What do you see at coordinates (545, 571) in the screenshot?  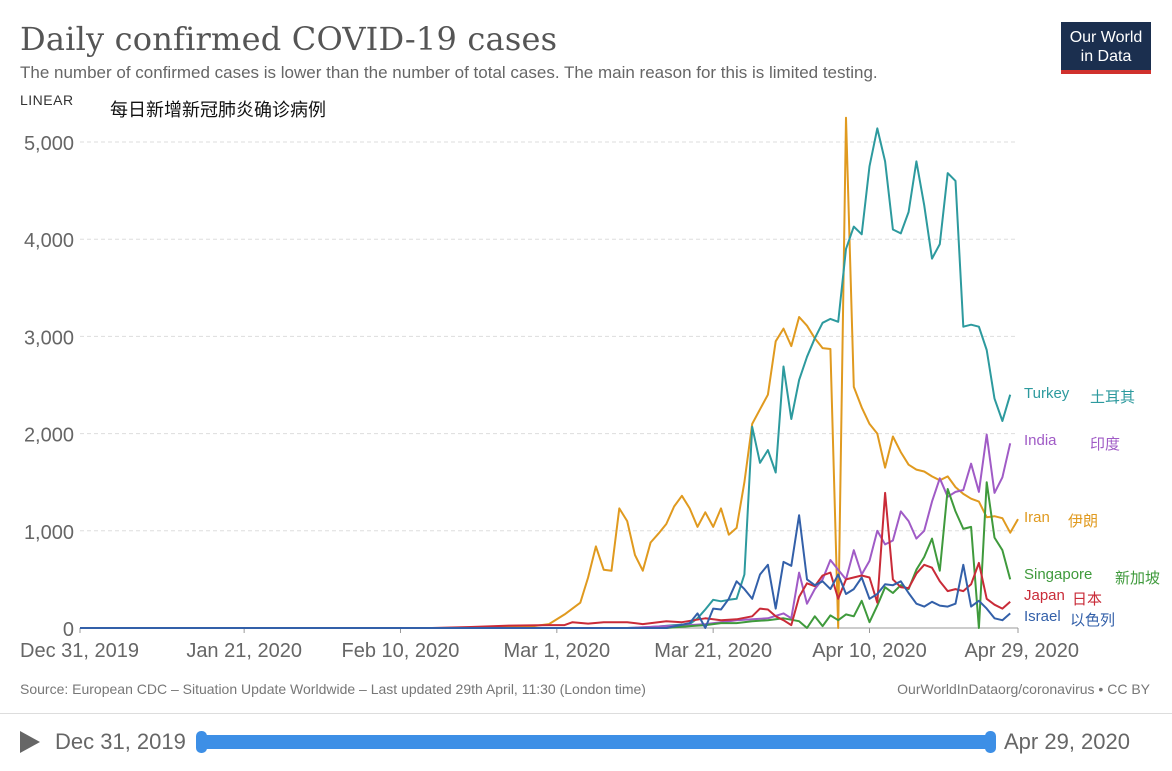 I see `series-line-israel` at bounding box center [545, 571].